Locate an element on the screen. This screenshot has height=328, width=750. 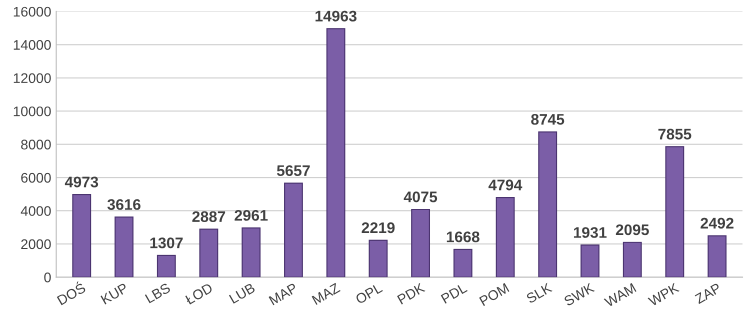
y-tick-label: 16000 is located at coordinates (32, 11).